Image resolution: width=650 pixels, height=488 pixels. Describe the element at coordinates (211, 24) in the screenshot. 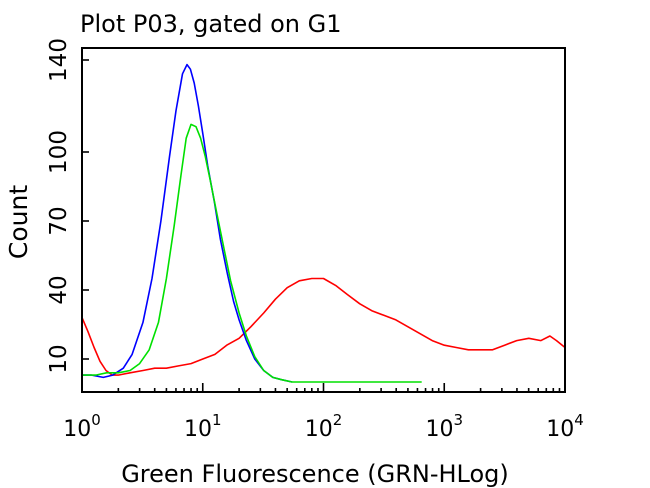

I see `chart-title: Plot P03, gated on G1` at that location.